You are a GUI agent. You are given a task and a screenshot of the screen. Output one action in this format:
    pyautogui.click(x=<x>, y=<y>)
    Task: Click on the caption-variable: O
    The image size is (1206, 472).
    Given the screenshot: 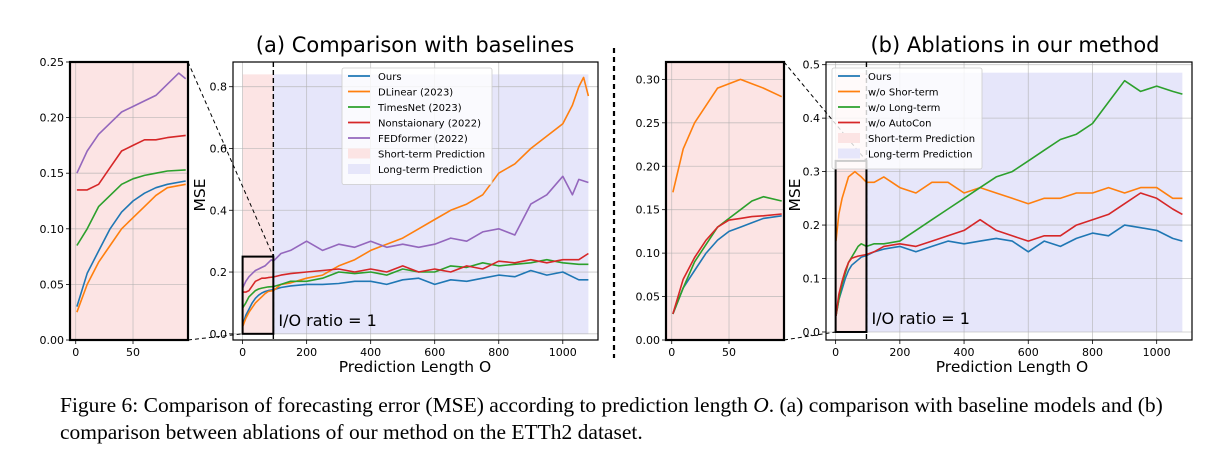 What is the action you would take?
    pyautogui.click(x=761, y=405)
    